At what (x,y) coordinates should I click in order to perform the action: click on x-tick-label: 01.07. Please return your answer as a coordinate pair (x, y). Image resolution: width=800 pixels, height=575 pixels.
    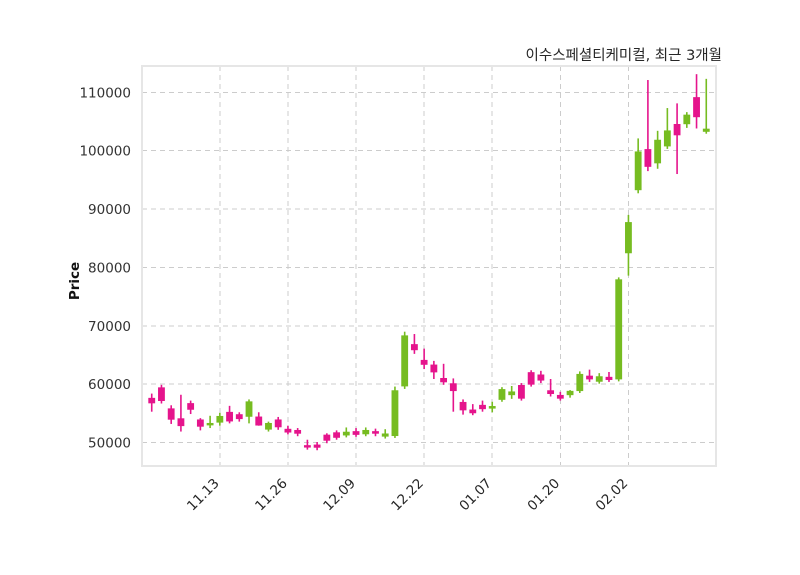
    Looking at the image, I should click on (475, 495).